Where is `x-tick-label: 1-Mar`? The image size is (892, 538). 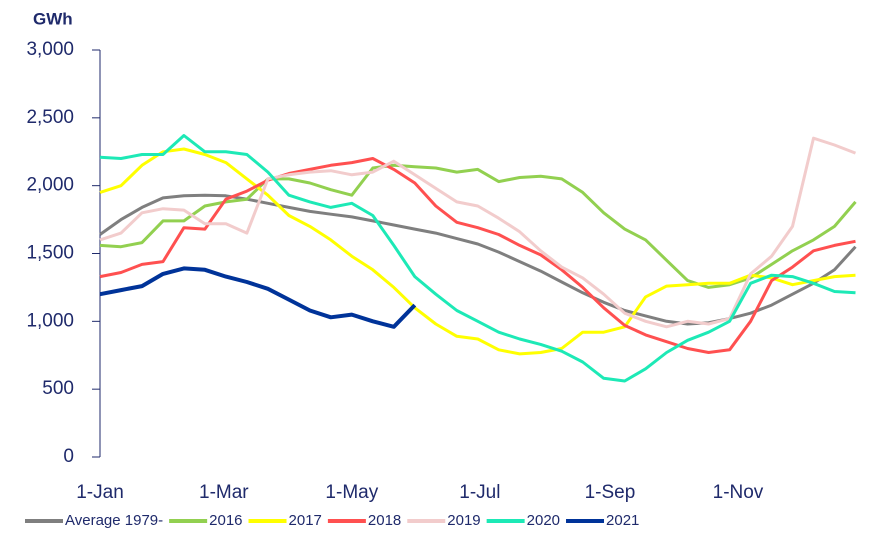 x-tick-label: 1-Mar is located at coordinates (224, 492).